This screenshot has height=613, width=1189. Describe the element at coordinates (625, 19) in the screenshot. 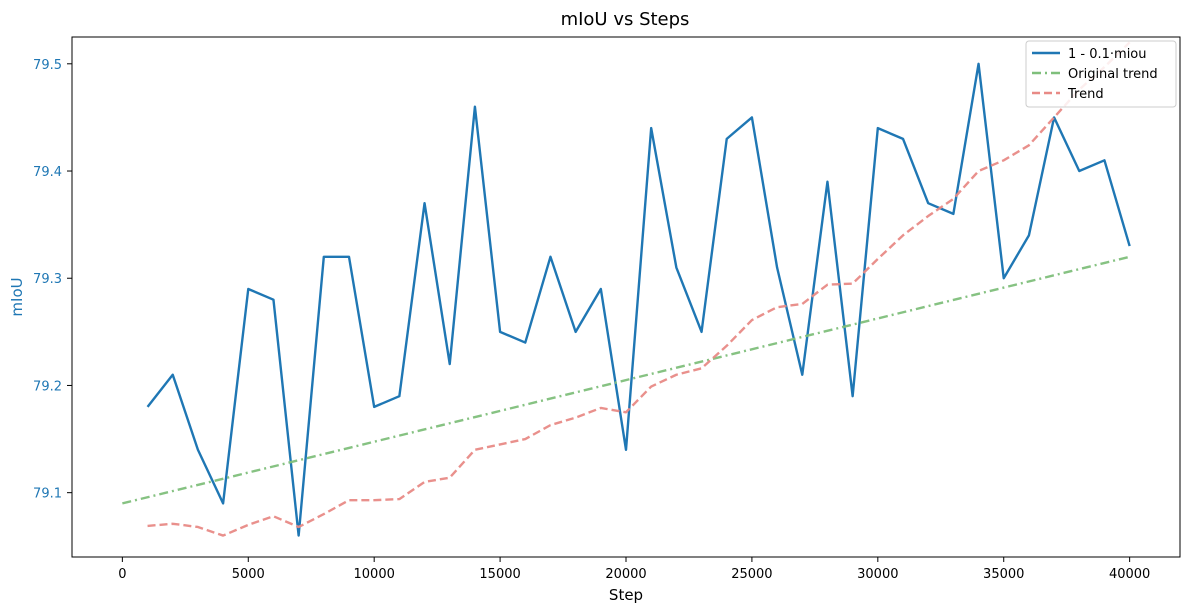

I see `chart-title: mIoU vs Steps` at that location.